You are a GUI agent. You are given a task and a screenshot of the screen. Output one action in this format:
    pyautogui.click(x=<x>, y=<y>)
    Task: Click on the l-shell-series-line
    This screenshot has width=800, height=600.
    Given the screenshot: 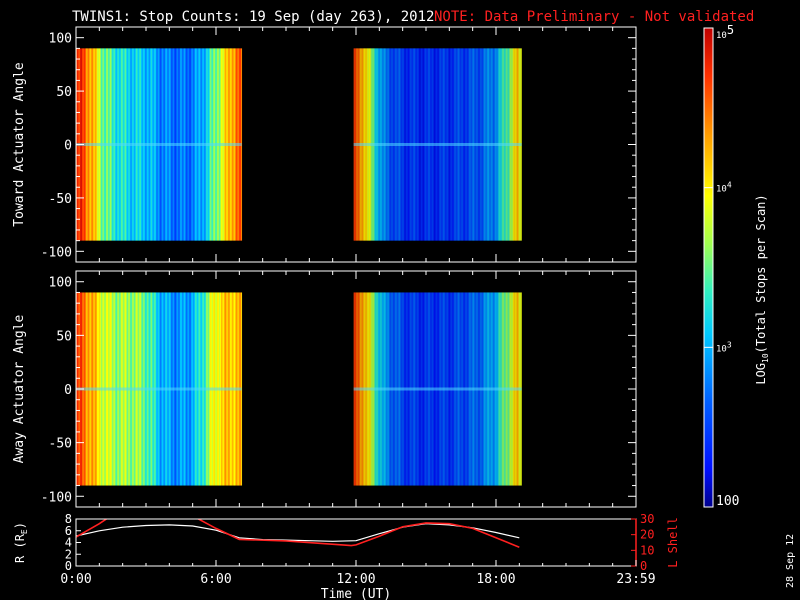 What is the action you would take?
    pyautogui.click(x=298, y=533)
    